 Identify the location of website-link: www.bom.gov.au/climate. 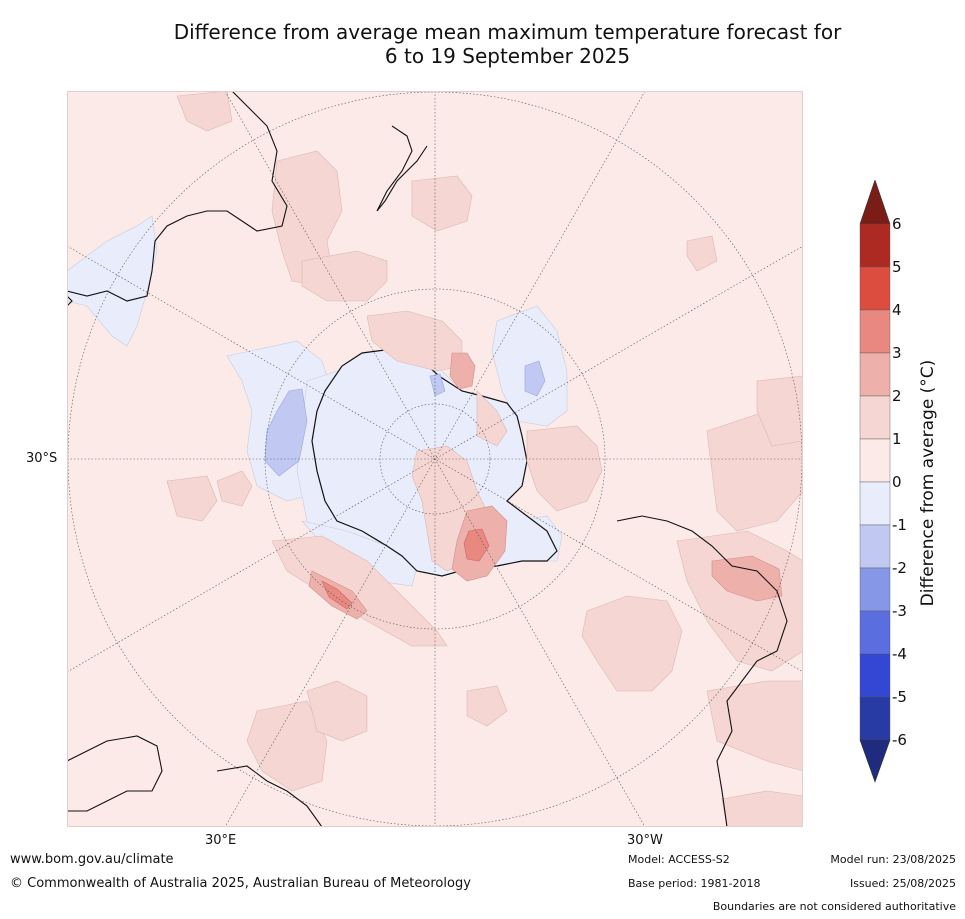
(92, 859).